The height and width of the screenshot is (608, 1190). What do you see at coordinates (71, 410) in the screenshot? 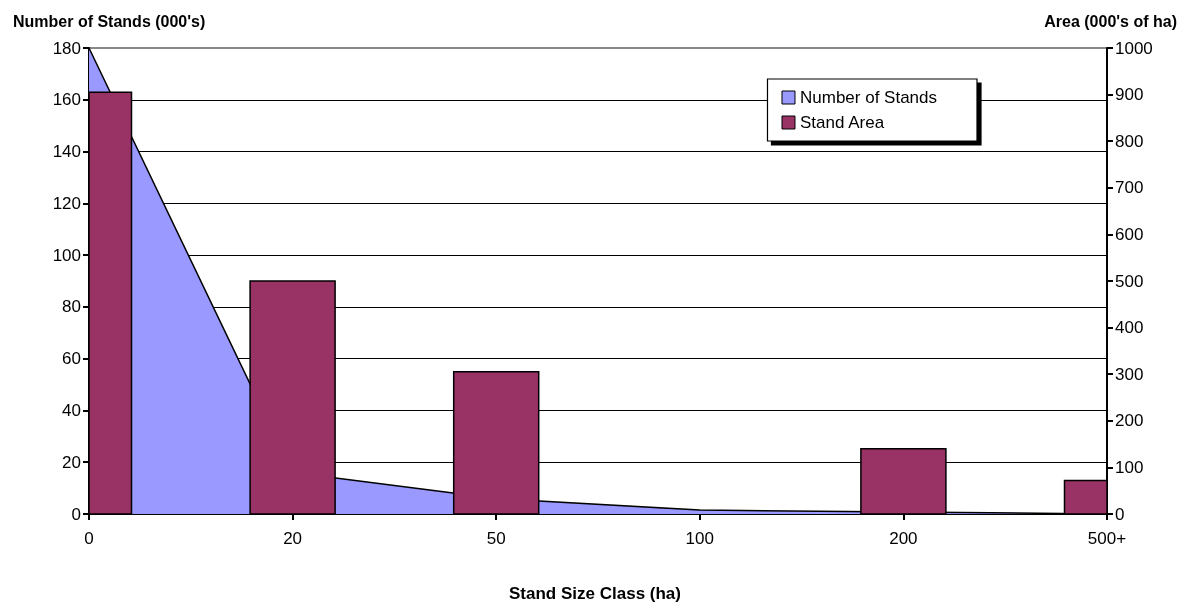
I see `y-tick-label: 40` at bounding box center [71, 410].